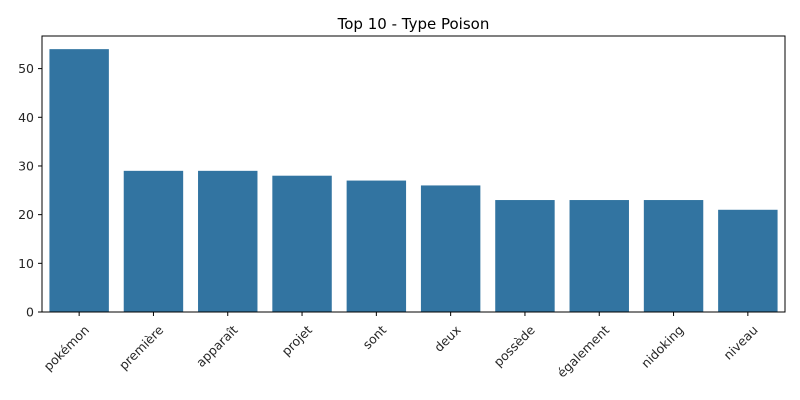 This screenshot has height=400, width=800. Describe the element at coordinates (447, 338) in the screenshot. I see `x-tick-label: deux` at that location.